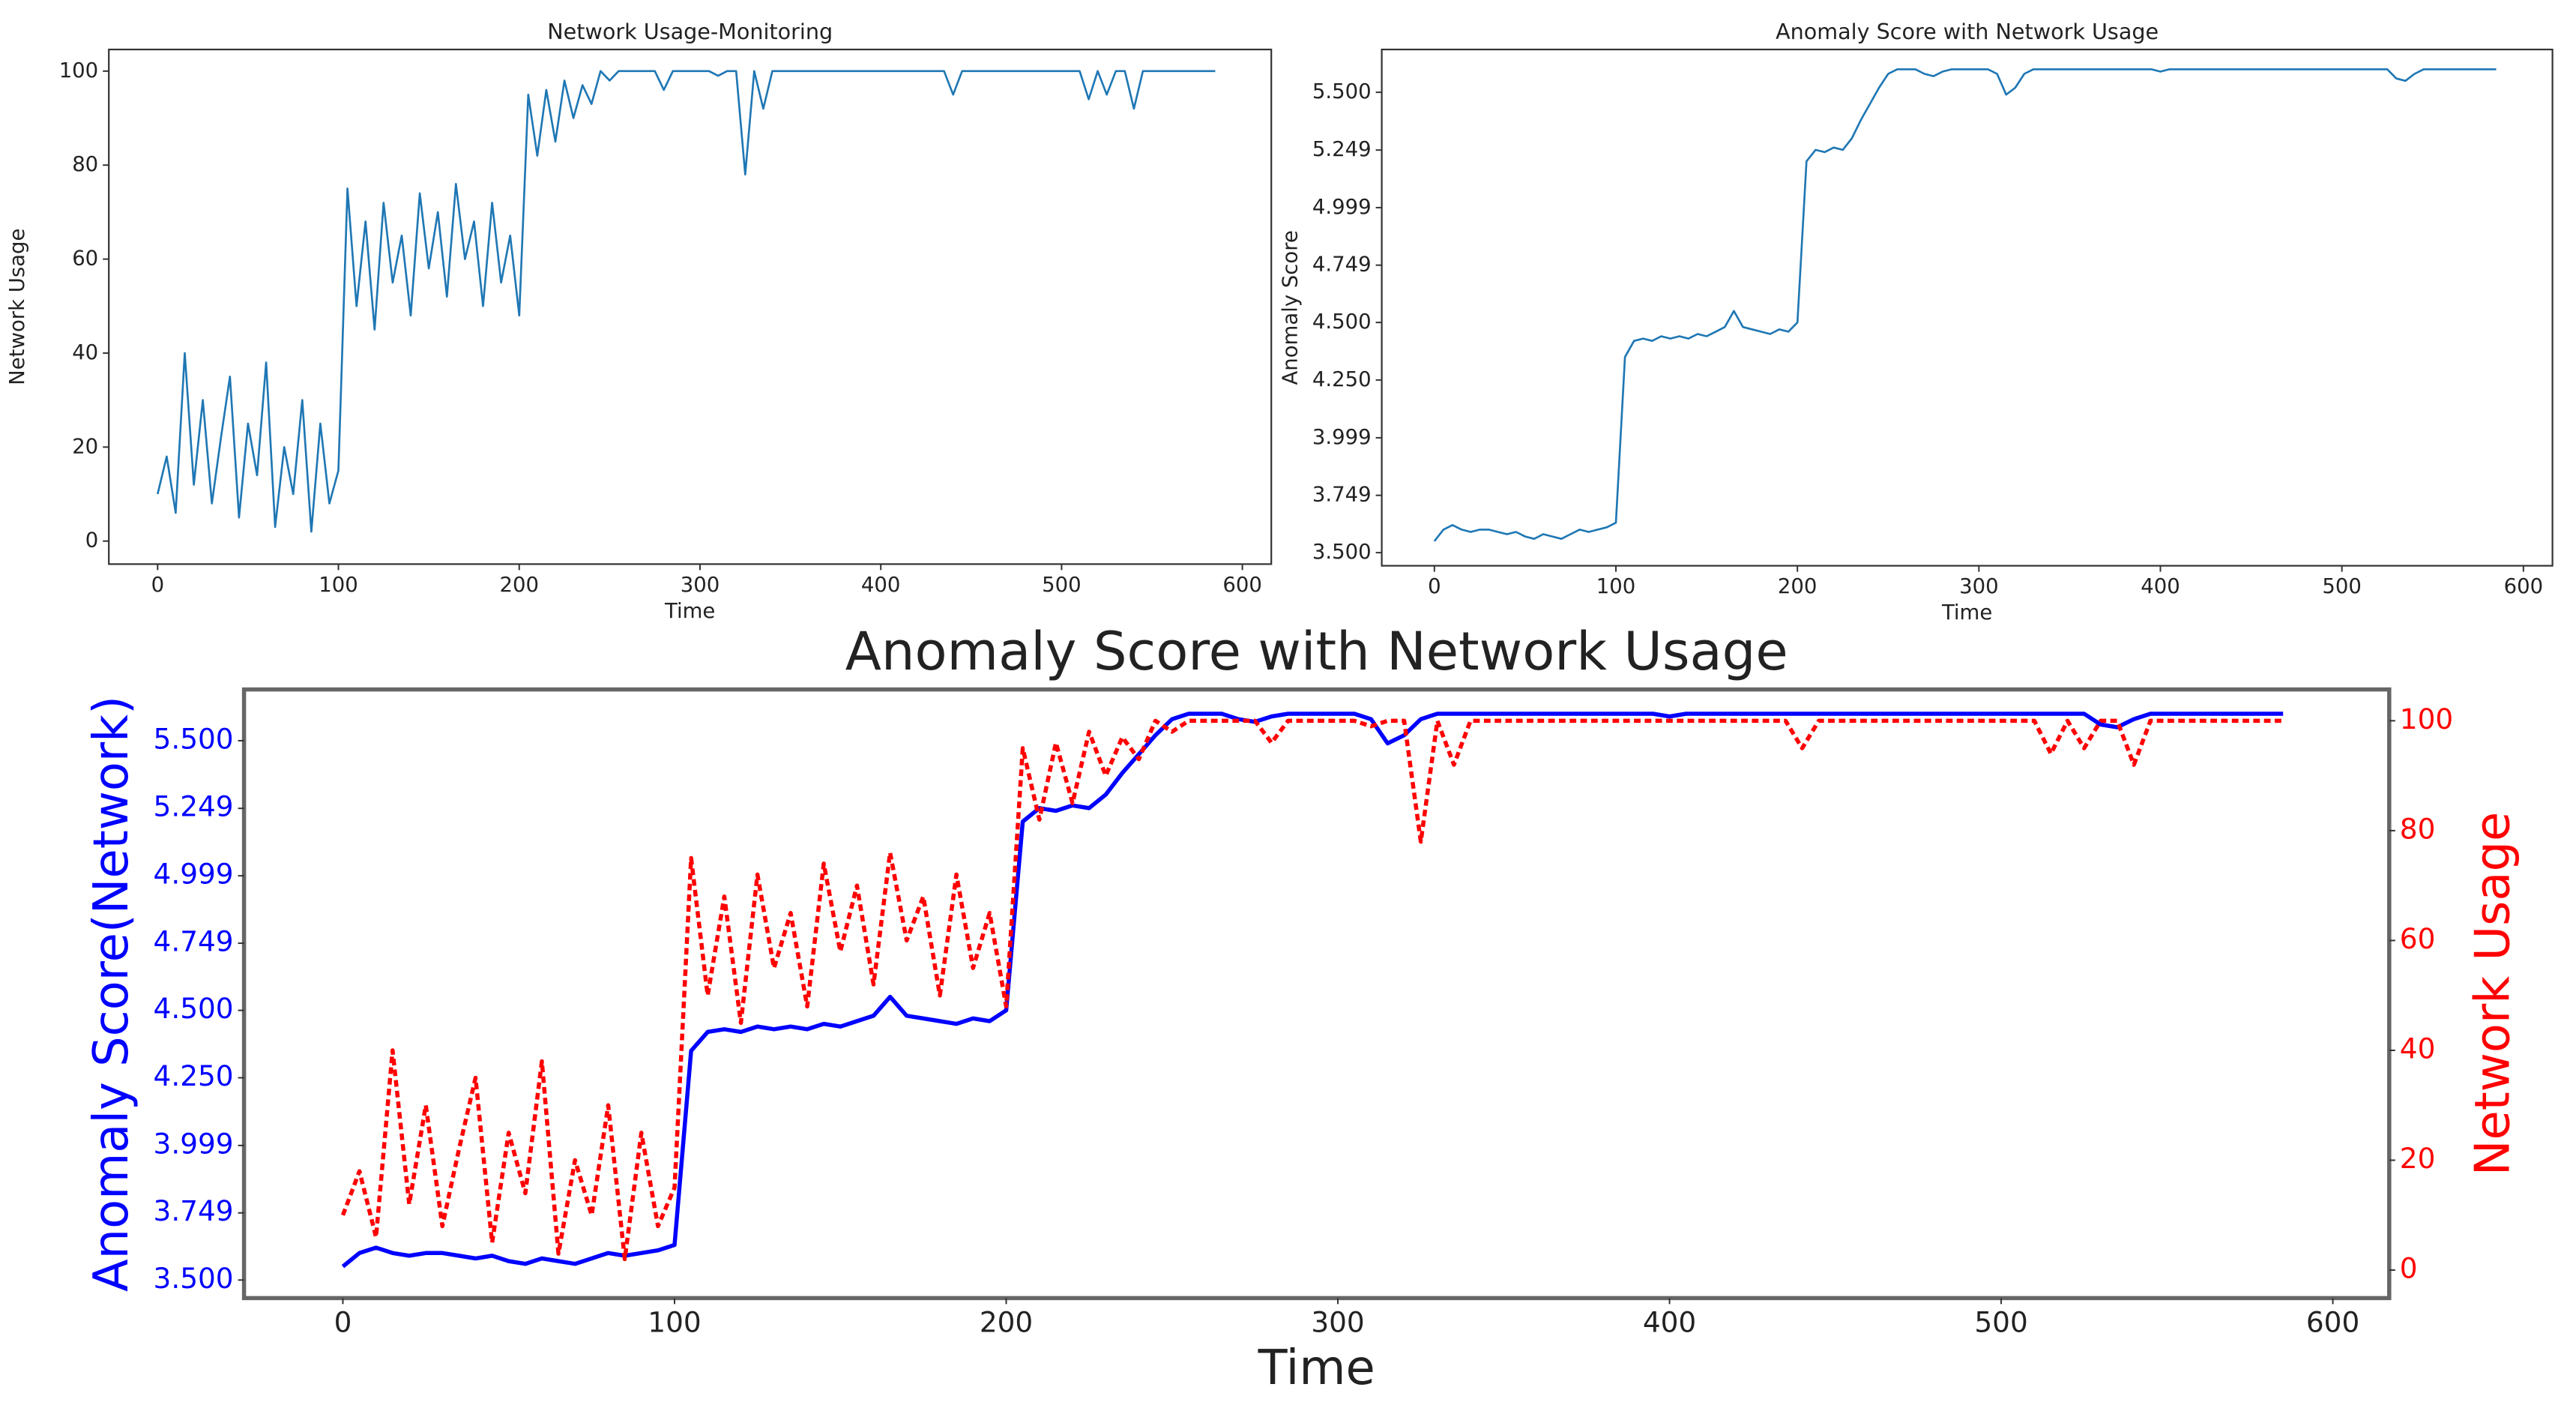  Describe the element at coordinates (2418, 828) in the screenshot. I see `y2-tick-label: 80` at that location.